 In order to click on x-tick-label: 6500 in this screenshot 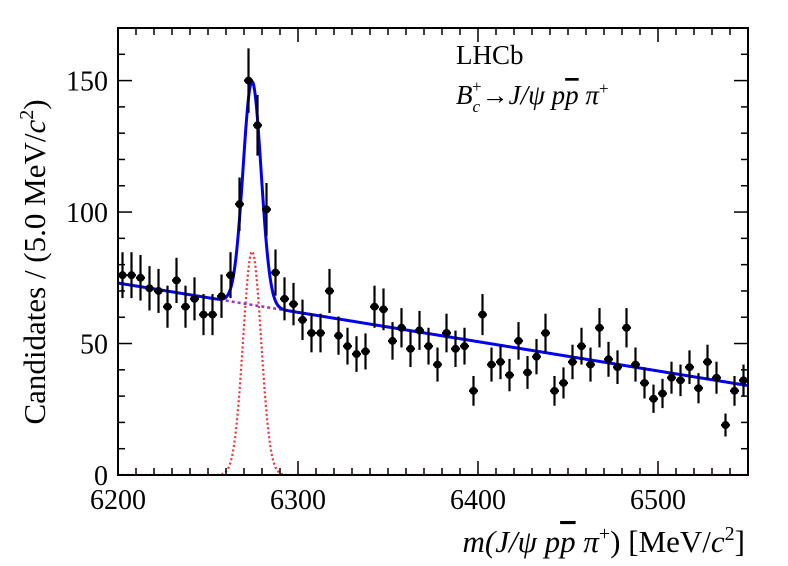, I will do `click(658, 500)`.